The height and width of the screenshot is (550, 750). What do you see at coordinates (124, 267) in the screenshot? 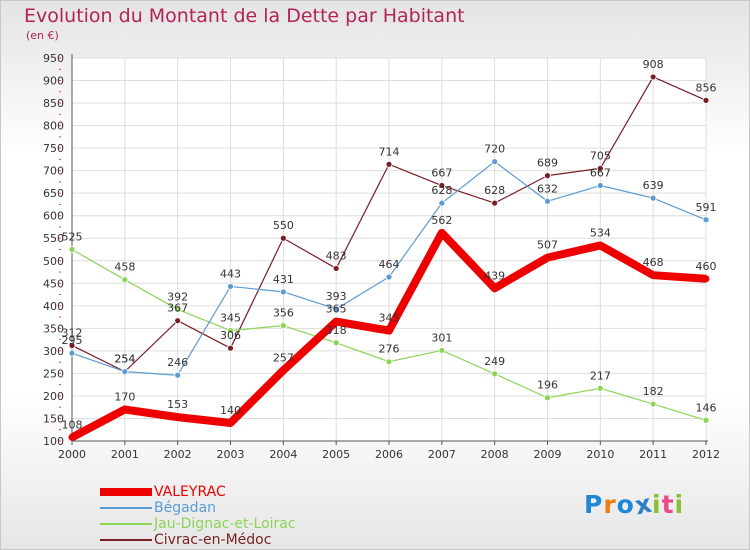
I see `data-label: 458` at bounding box center [124, 267].